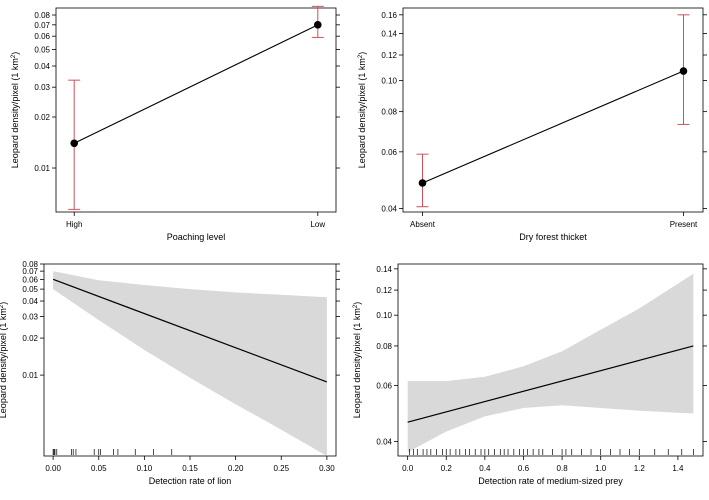  I want to click on x-tick-label: 1.2, so click(640, 468).